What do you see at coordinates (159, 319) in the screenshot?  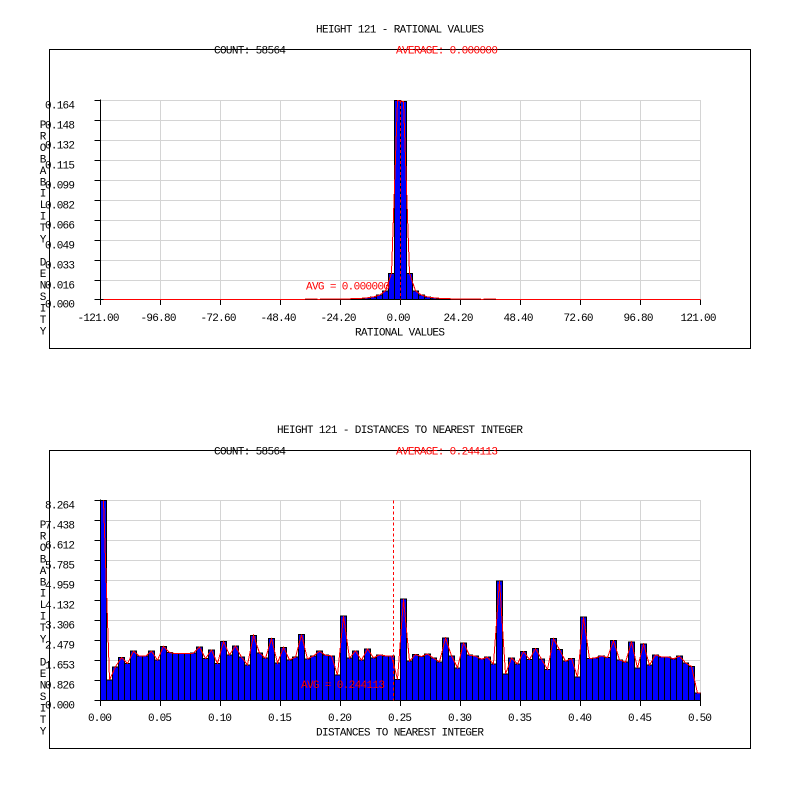 I see `svg-text: -96.80` at bounding box center [159, 319].